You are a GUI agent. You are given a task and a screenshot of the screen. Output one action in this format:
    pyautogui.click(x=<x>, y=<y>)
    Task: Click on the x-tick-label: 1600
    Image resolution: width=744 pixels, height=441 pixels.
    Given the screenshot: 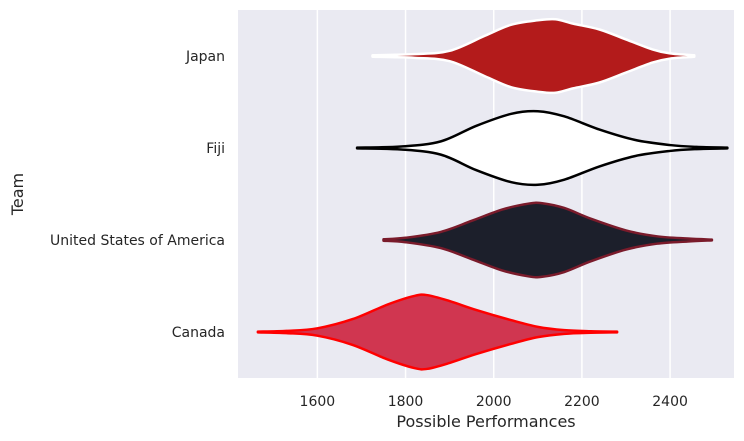 What is the action you would take?
    pyautogui.click(x=318, y=402)
    